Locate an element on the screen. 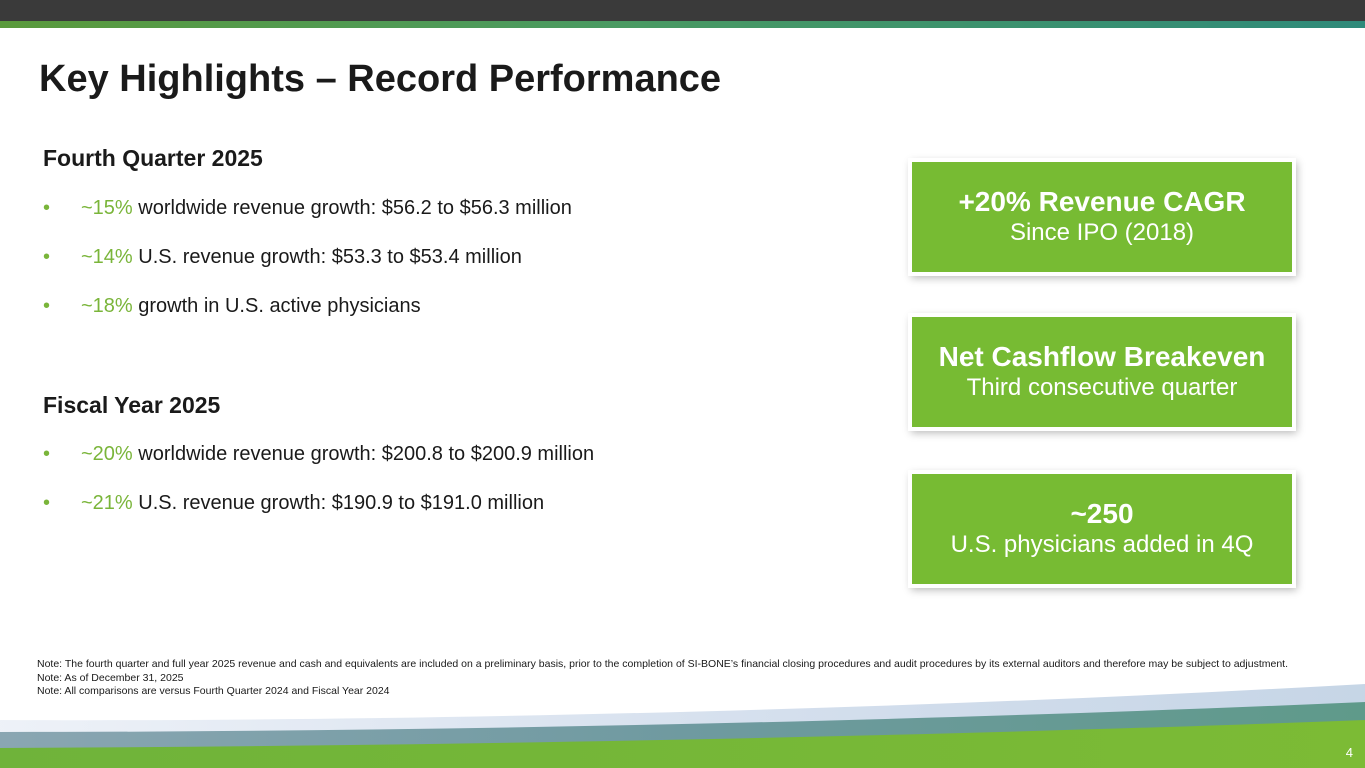 This screenshot has height=768, width=1365. q4-bullet-3-text: growth in U.S. active physicians is located at coordinates (276, 306).